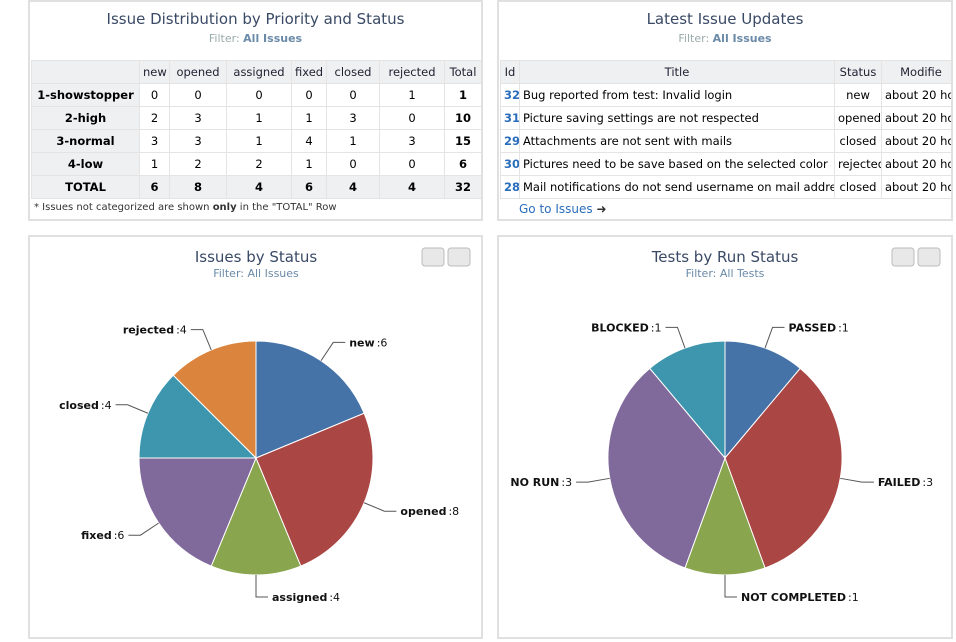 The width and height of the screenshot is (956, 642). What do you see at coordinates (256, 141) in the screenshot?
I see `table-row: 3-normal 3 3 1 4 1 3 15` at bounding box center [256, 141].